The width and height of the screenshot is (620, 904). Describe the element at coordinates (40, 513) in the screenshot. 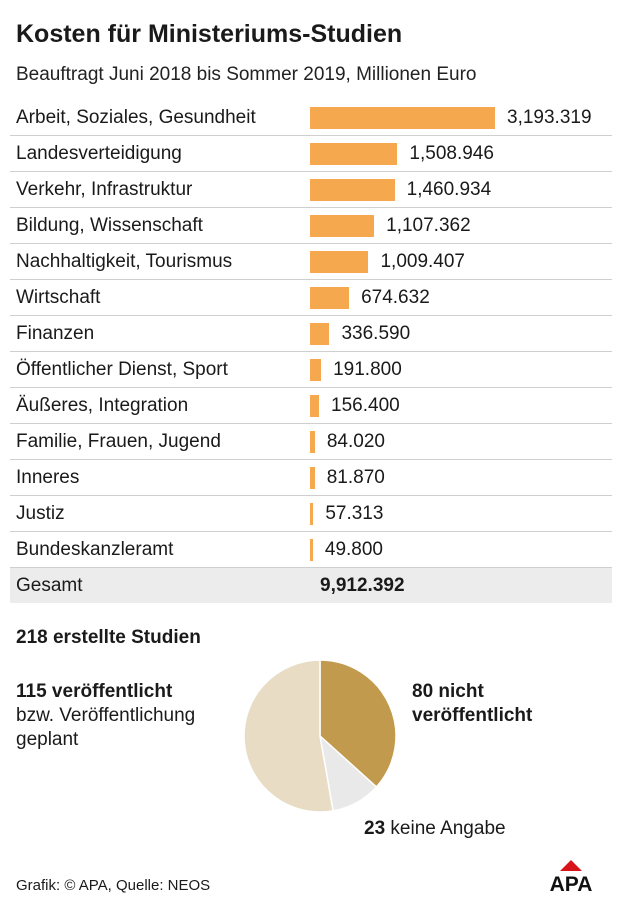

I see `bar-category-label: Justiz` at that location.